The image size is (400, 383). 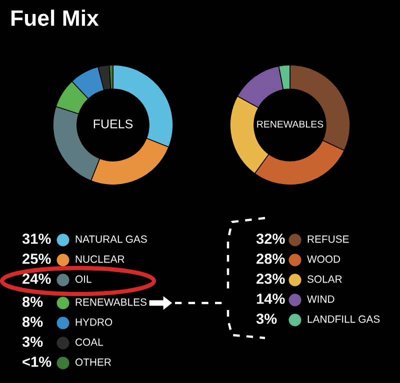 What do you see at coordinates (36, 239) in the screenshot?
I see `data-label: 31%` at bounding box center [36, 239].